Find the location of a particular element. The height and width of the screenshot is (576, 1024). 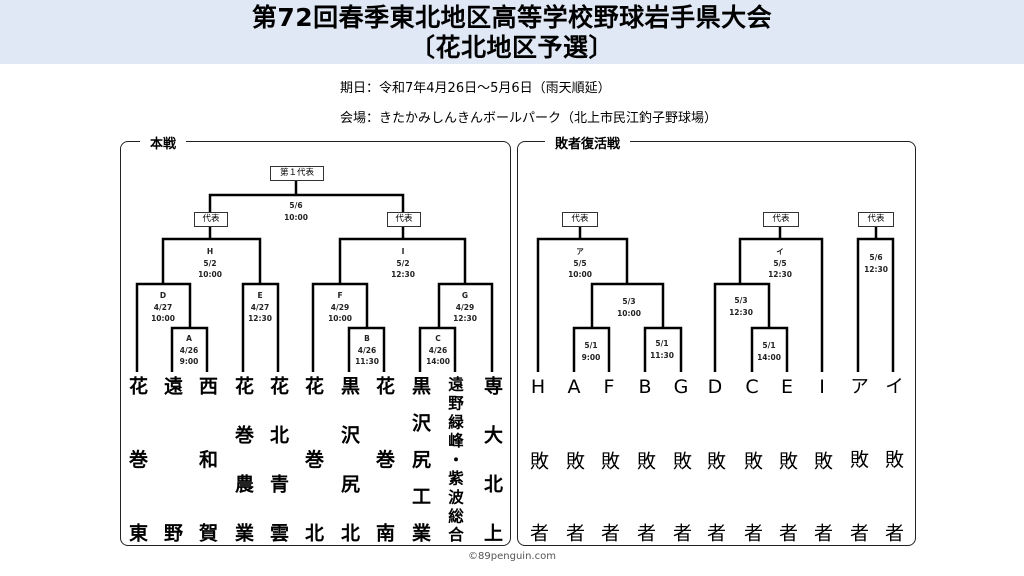

repechage-entry: H敗者 is located at coordinates (538, 459).